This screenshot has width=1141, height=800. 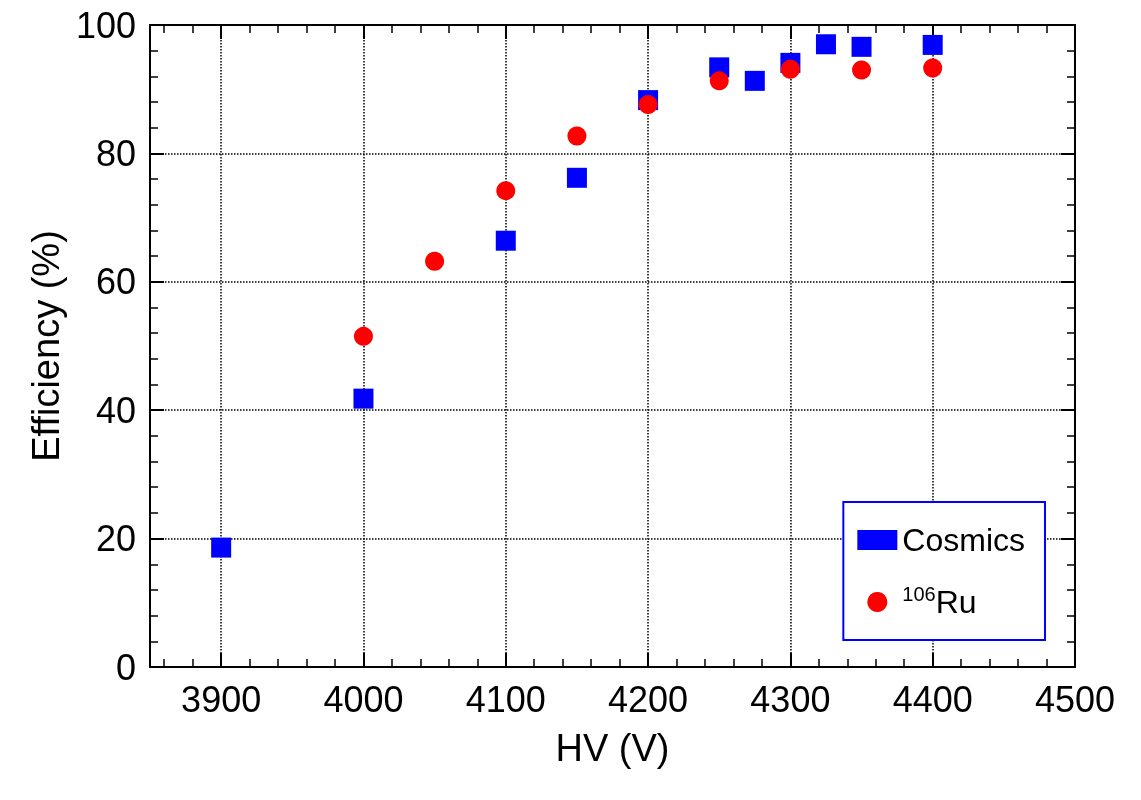 I want to click on legend-label: Cosmics, so click(x=963, y=540).